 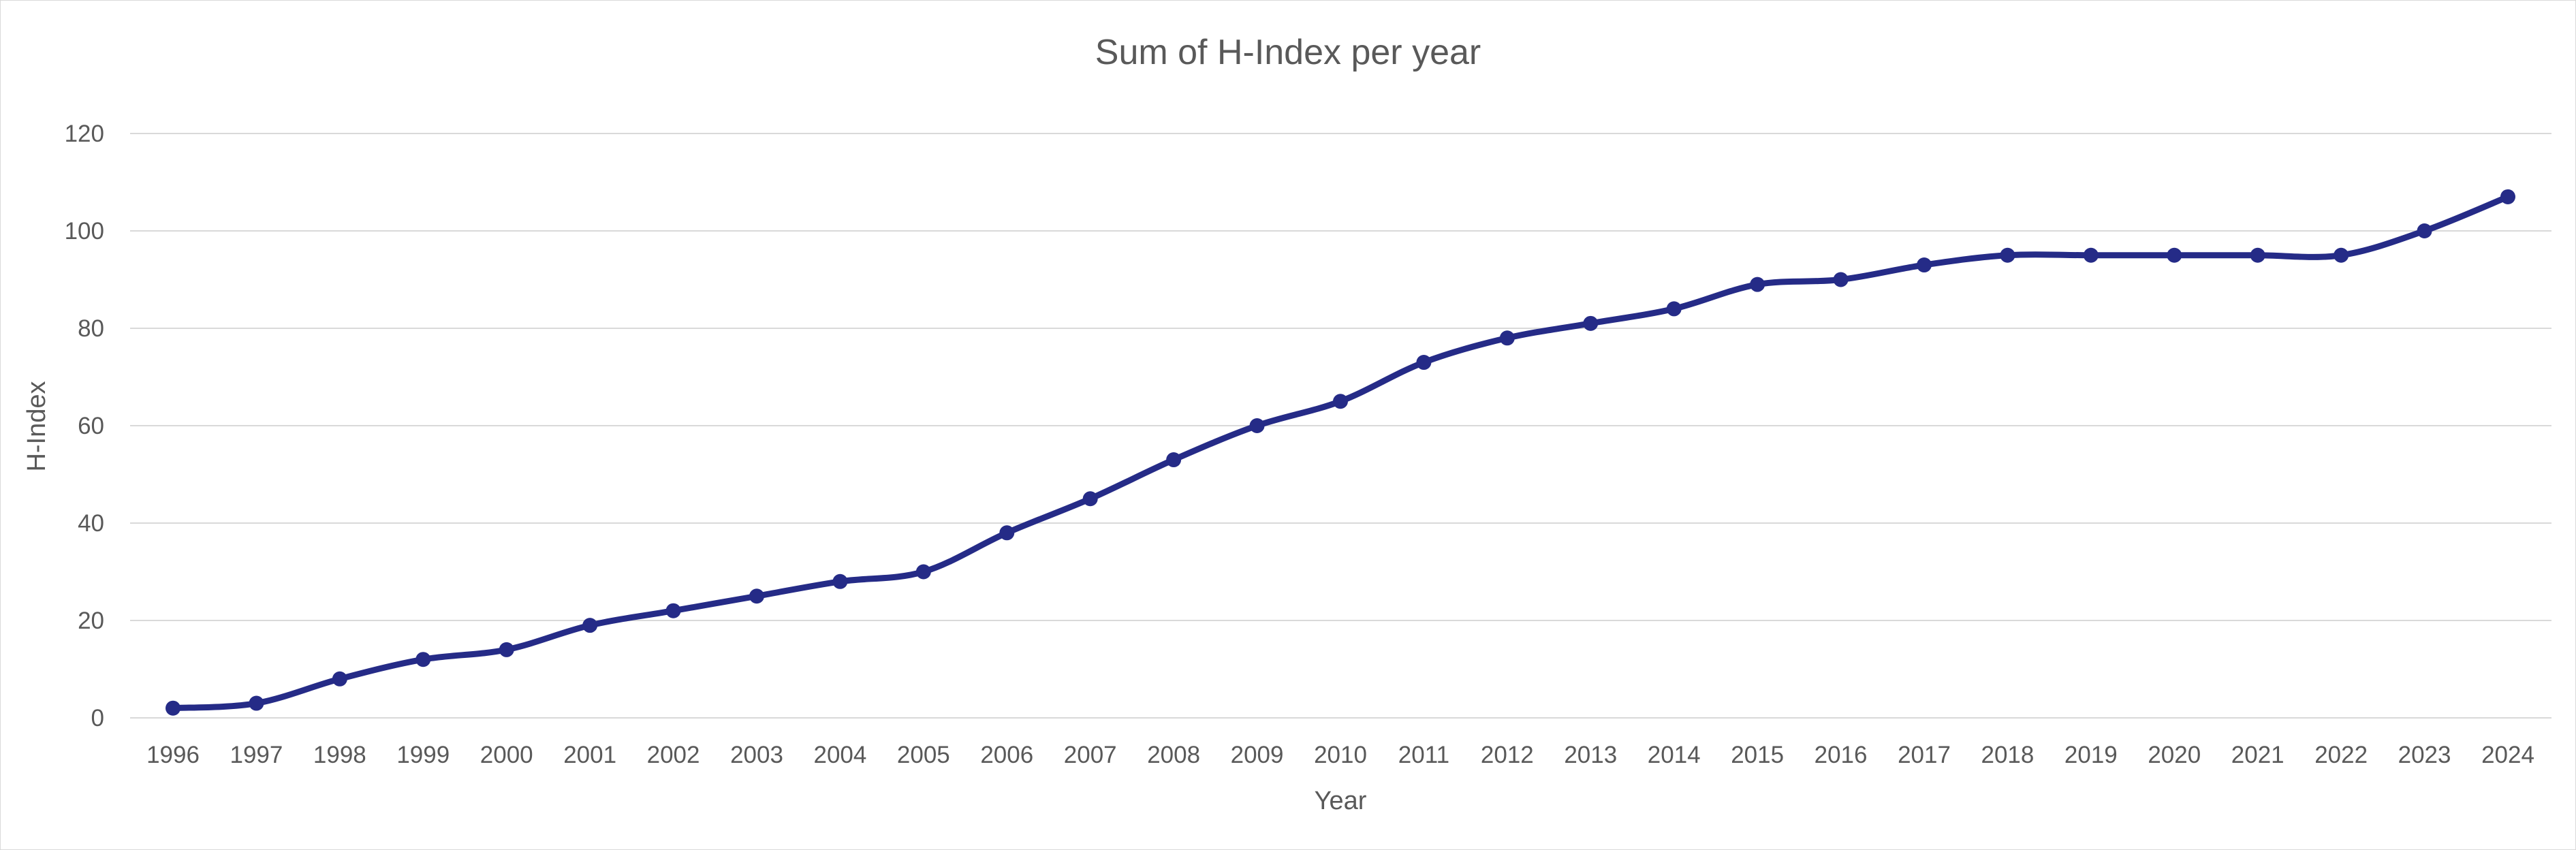 I want to click on x-tick-label: 2009, so click(x=1257, y=755).